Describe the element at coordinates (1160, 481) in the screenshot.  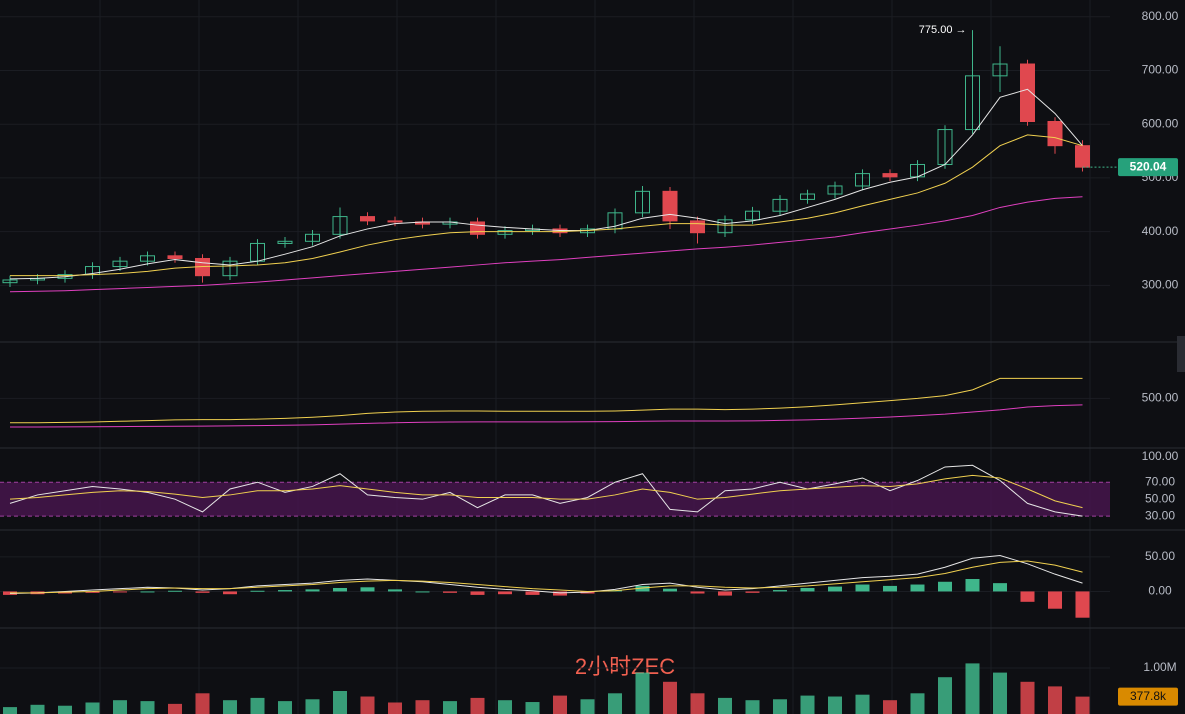
I see `y-tick-label: 70.00` at that location.